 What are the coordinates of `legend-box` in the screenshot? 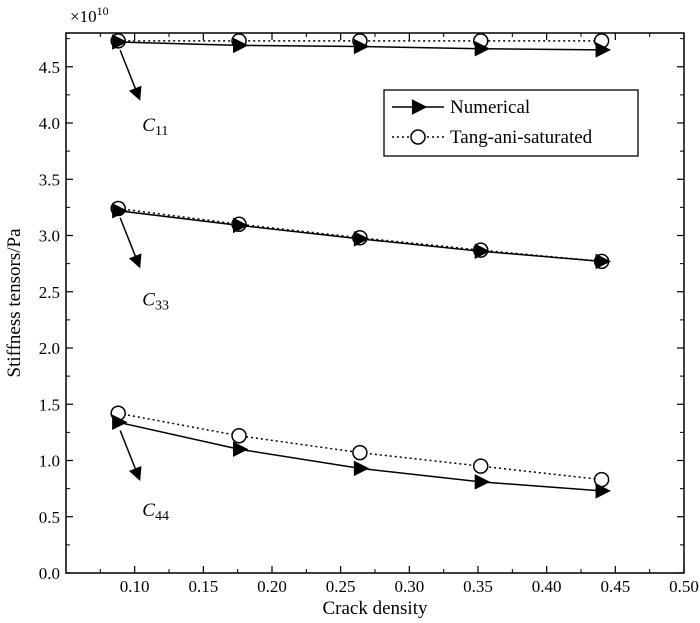 It's located at (511, 123).